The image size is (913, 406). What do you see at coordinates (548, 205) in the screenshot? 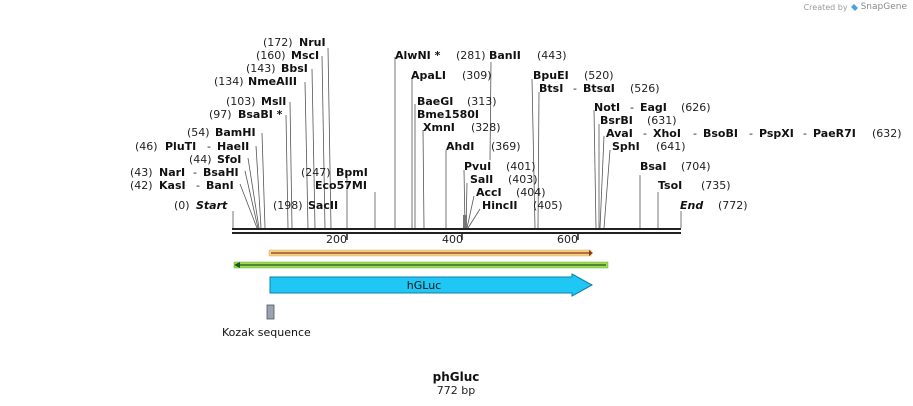
I see `site-pos: (405)` at bounding box center [548, 205].